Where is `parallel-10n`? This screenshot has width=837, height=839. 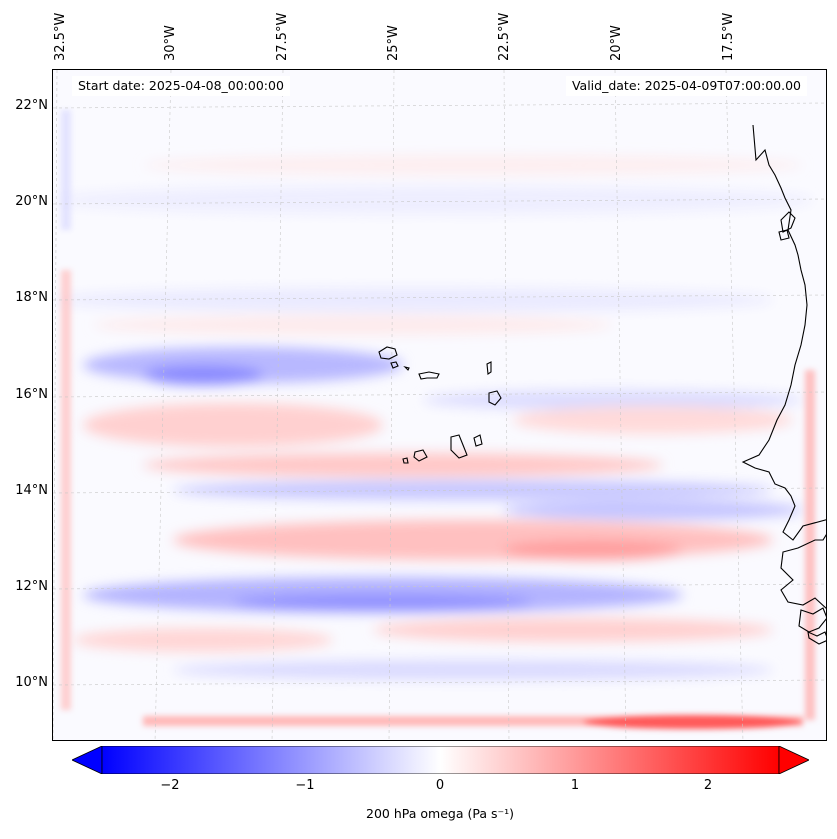 parallel-10n is located at coordinates (439, 682).